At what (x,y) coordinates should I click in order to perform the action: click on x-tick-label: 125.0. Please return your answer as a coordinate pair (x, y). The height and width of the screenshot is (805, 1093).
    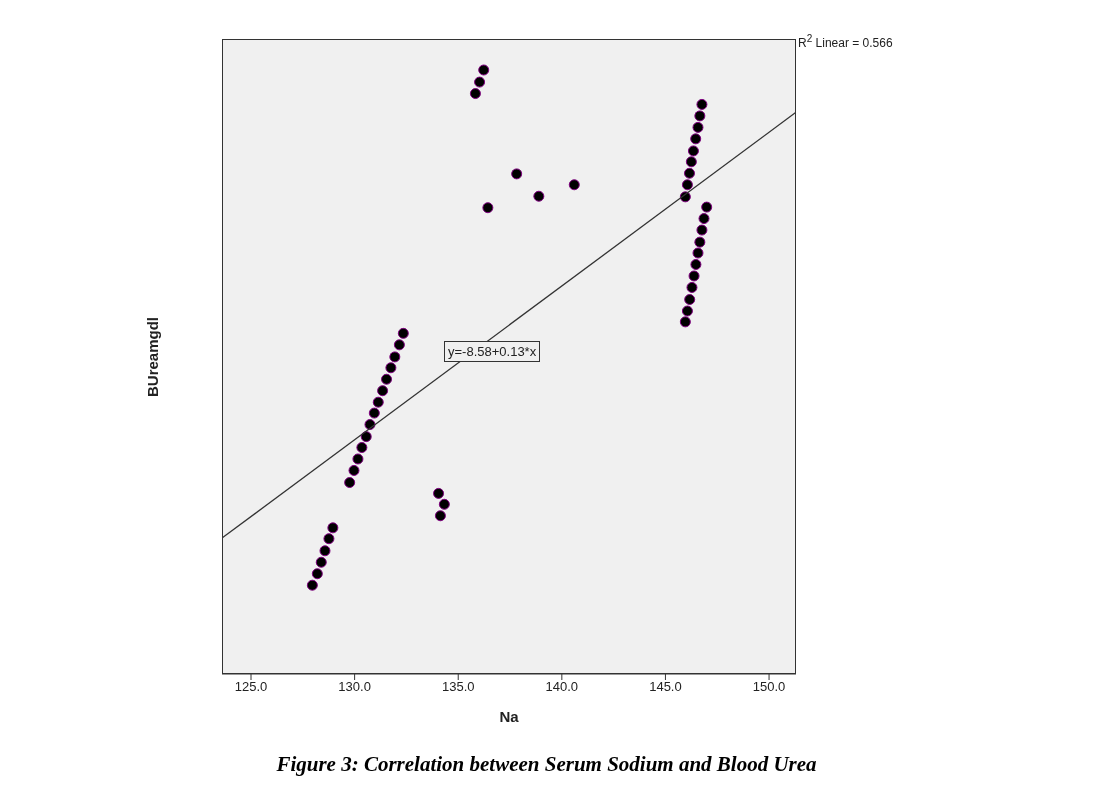
    Looking at the image, I should click on (251, 687).